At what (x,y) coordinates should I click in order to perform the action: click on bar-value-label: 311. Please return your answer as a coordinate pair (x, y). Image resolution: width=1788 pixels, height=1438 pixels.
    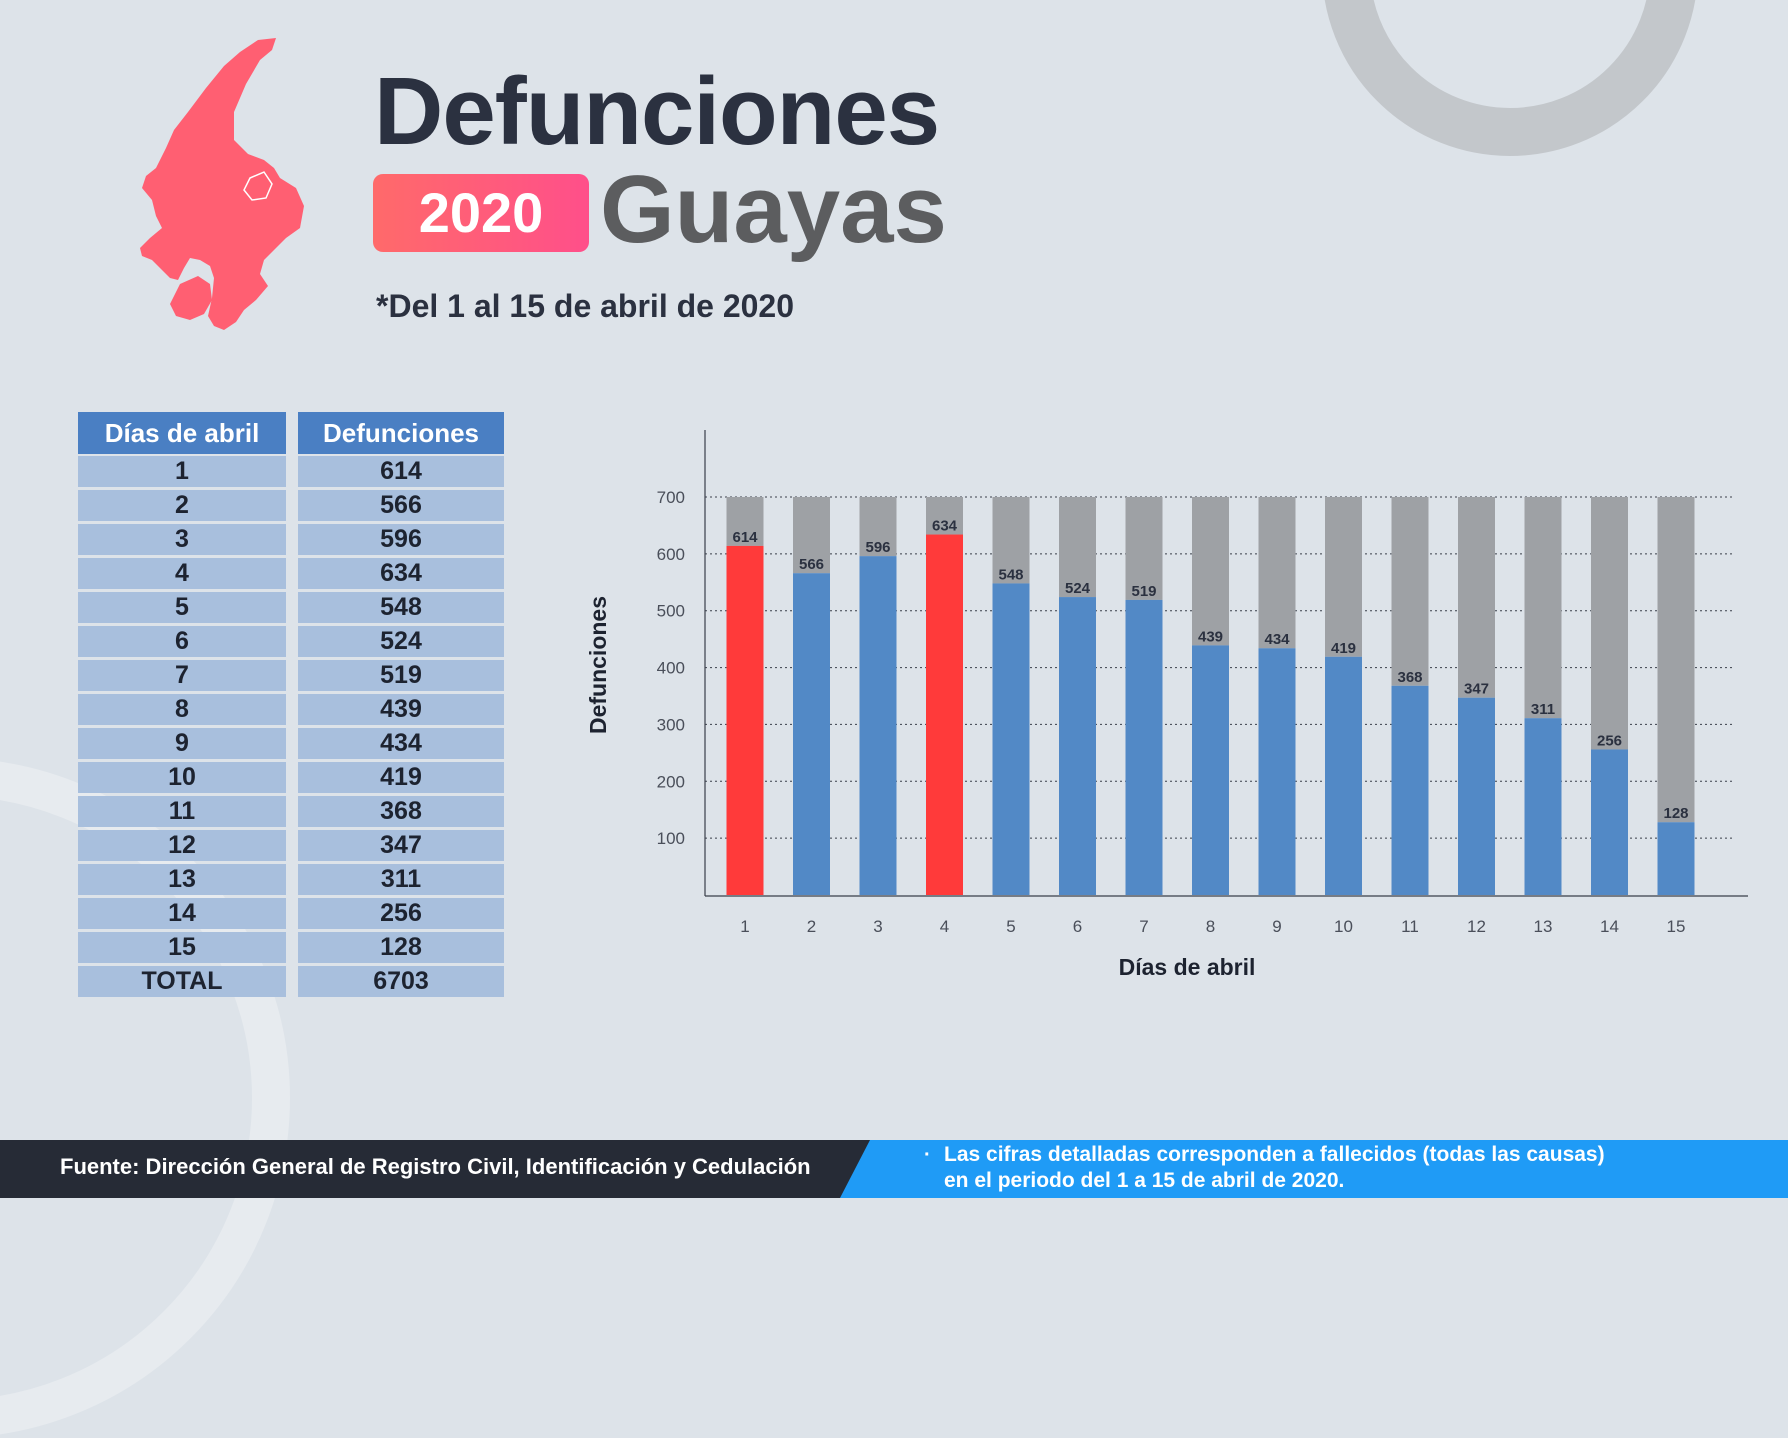
    Looking at the image, I should click on (1543, 709).